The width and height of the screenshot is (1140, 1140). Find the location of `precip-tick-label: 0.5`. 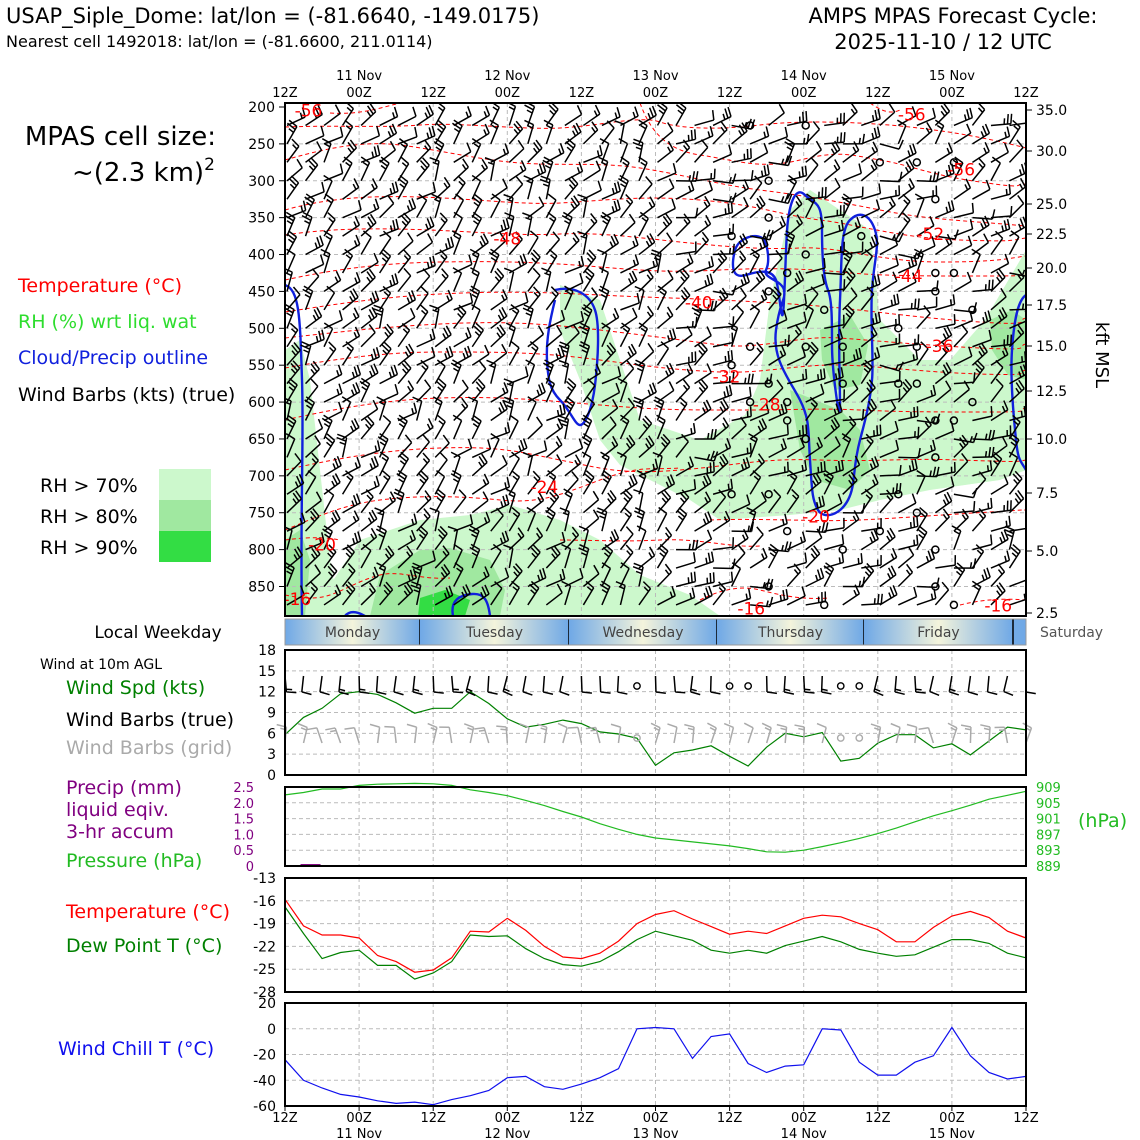

precip-tick-label: 0.5 is located at coordinates (243, 851).